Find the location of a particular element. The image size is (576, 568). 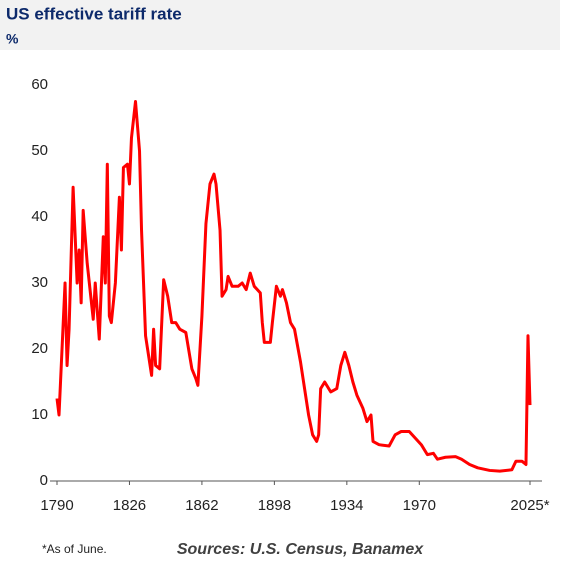

y-tick-label: 40 is located at coordinates (39, 216).